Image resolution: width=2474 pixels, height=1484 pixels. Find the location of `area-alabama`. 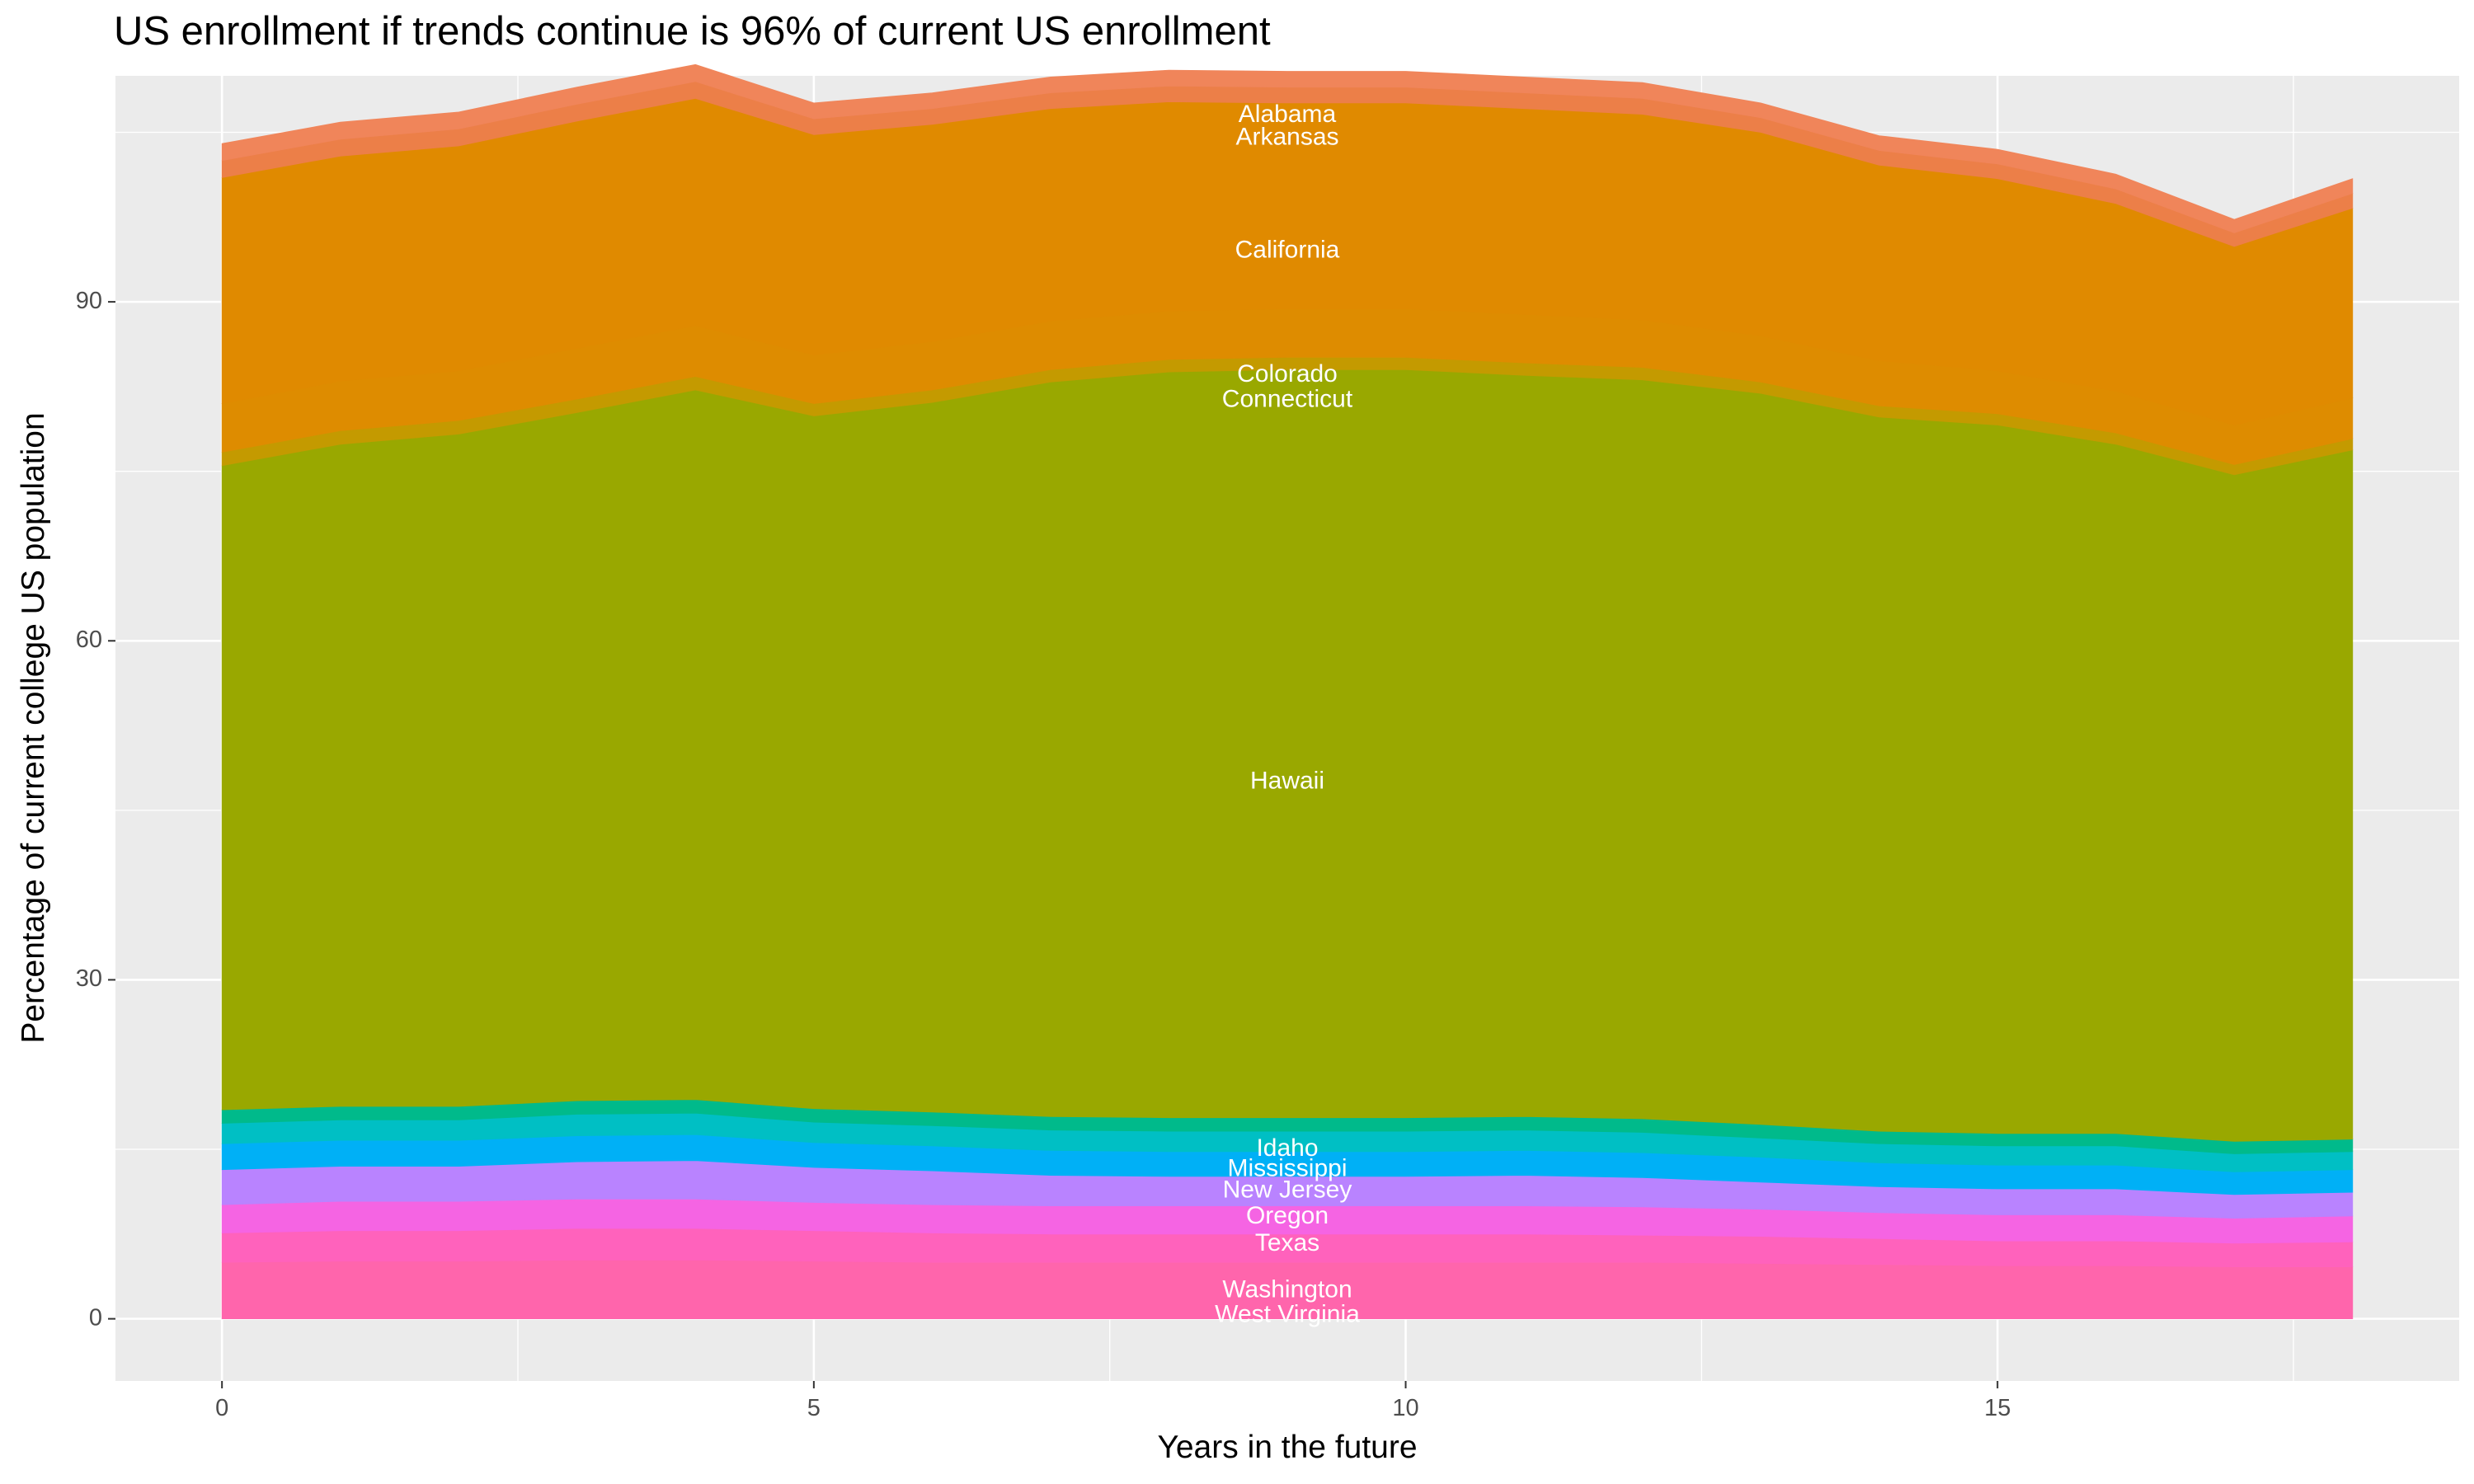

area-alabama is located at coordinates (1287, 148).